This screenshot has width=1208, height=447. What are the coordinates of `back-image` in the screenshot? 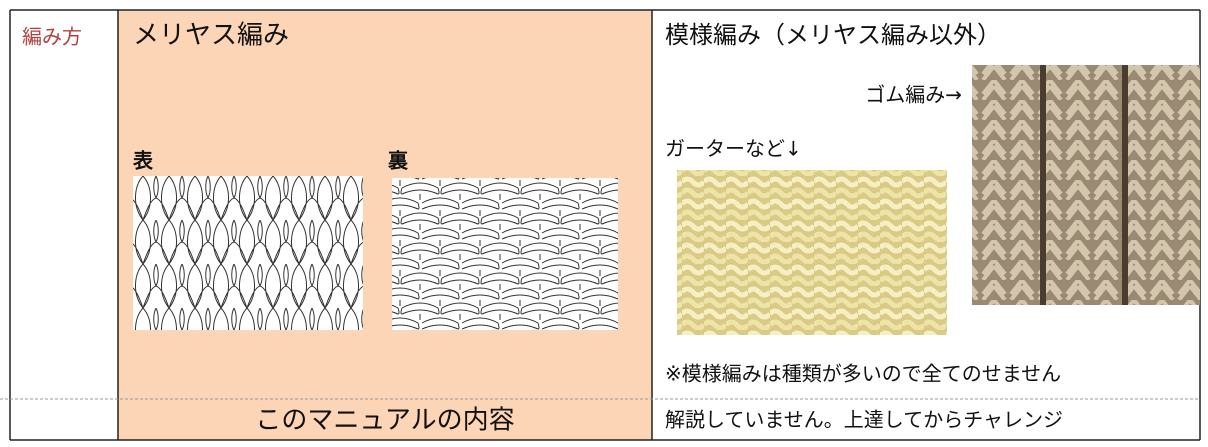 It's located at (505, 254).